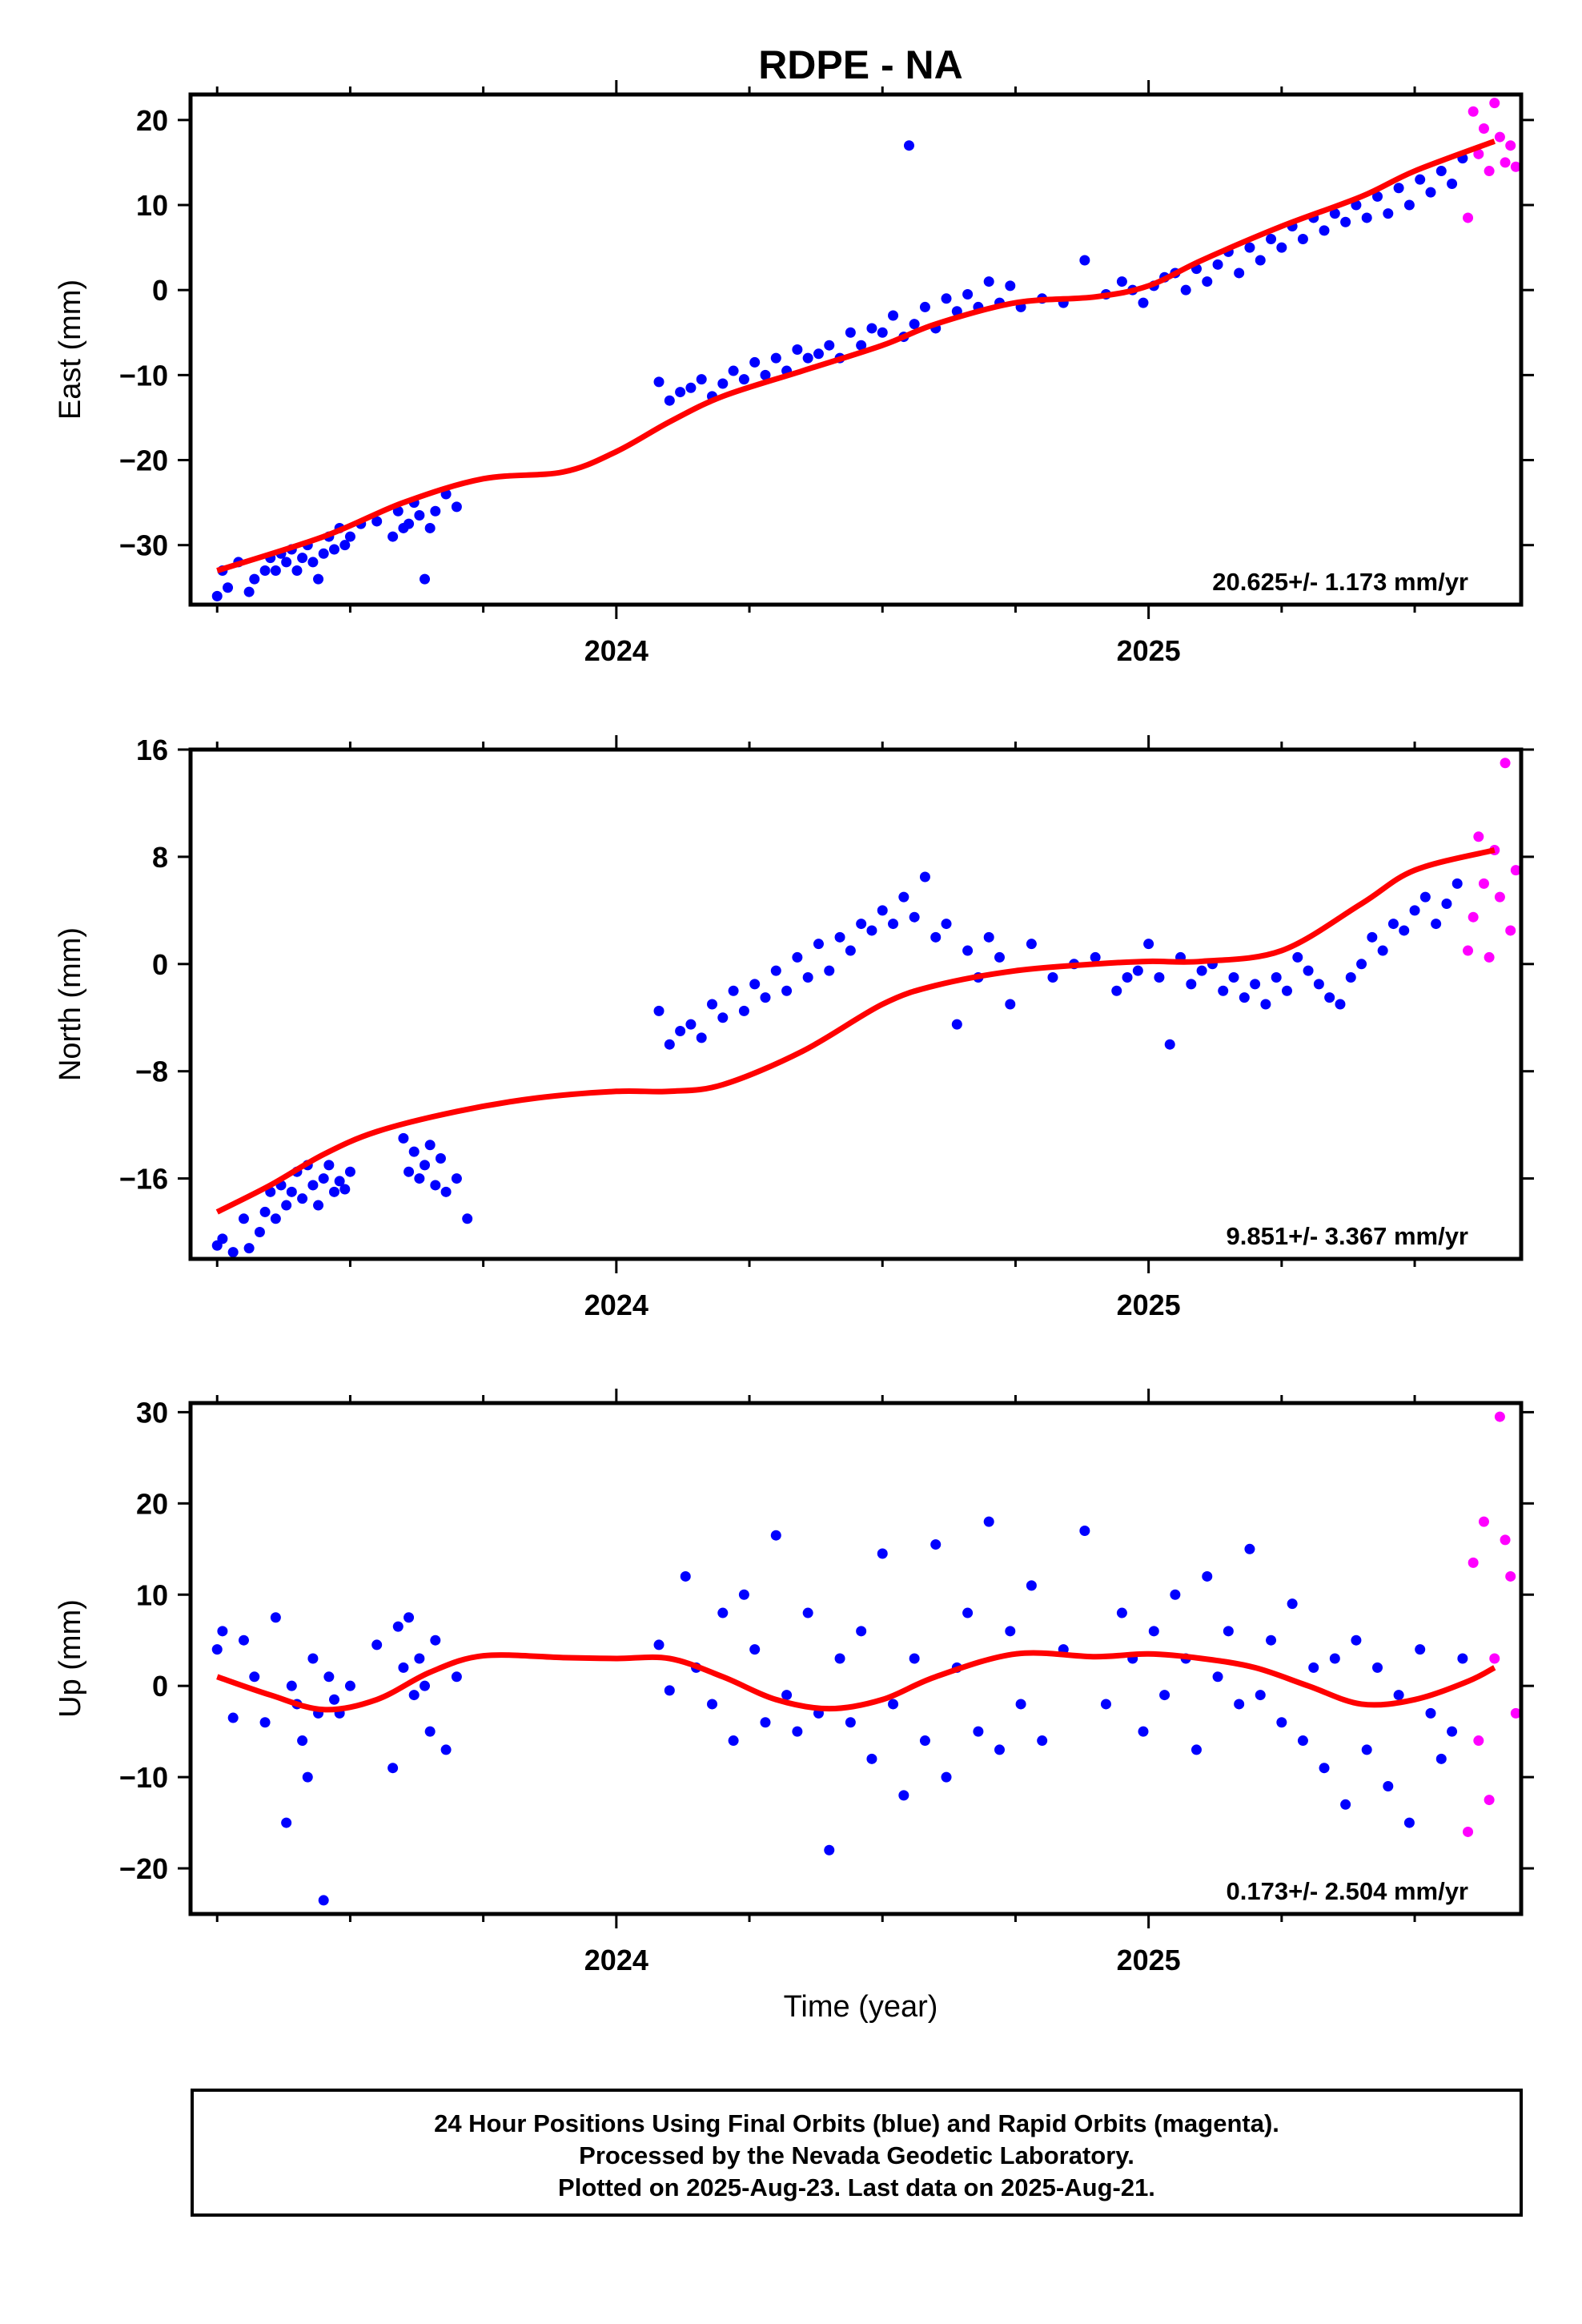 The width and height of the screenshot is (1582, 2324). Describe the element at coordinates (856, 1681) in the screenshot. I see `up-model-curve` at that location.